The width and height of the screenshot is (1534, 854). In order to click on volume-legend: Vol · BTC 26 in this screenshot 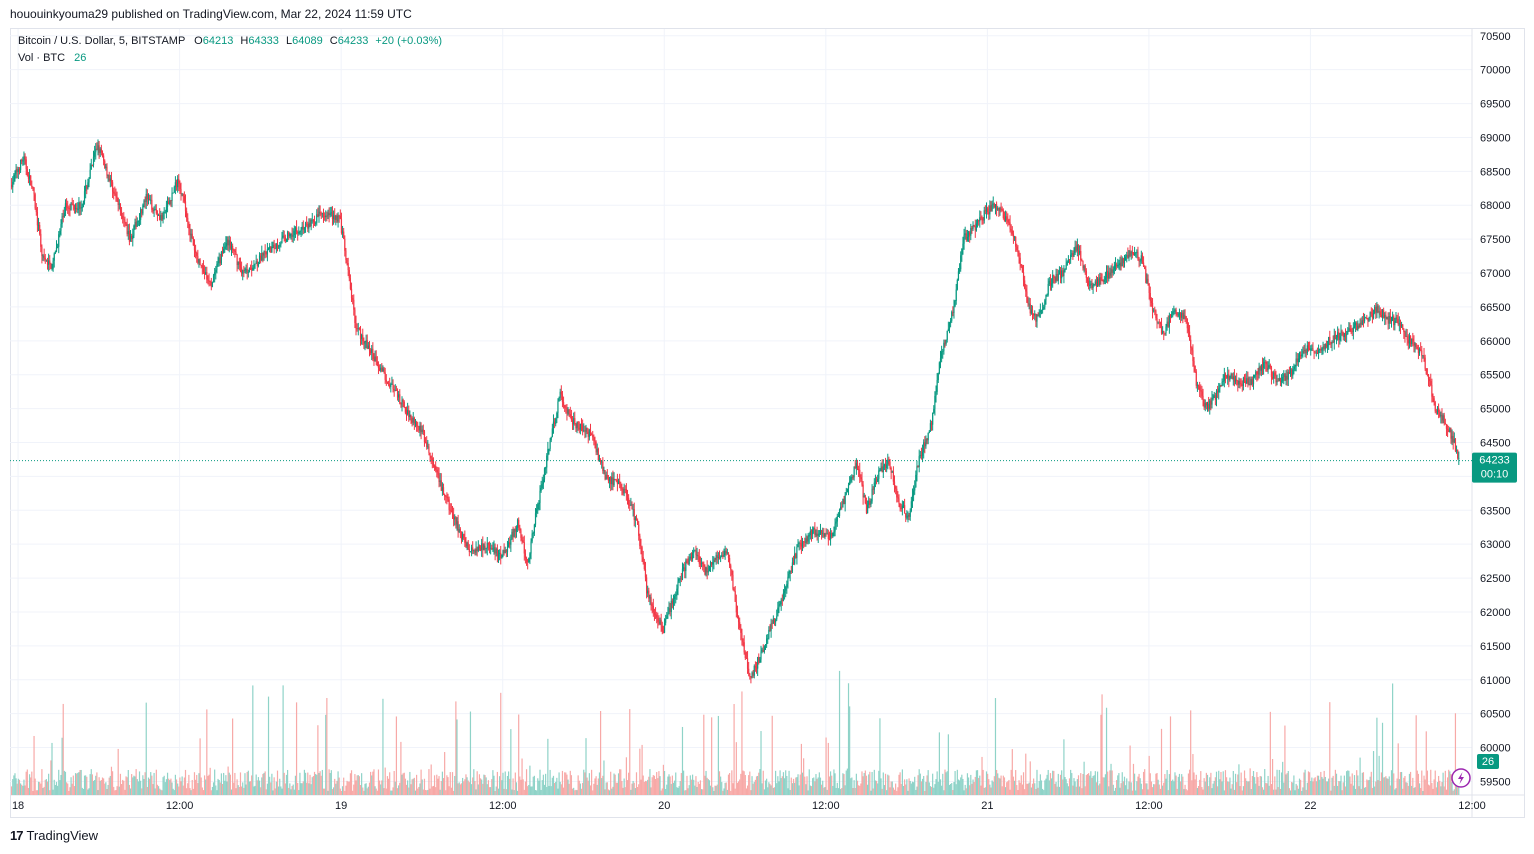, I will do `click(52, 58)`.